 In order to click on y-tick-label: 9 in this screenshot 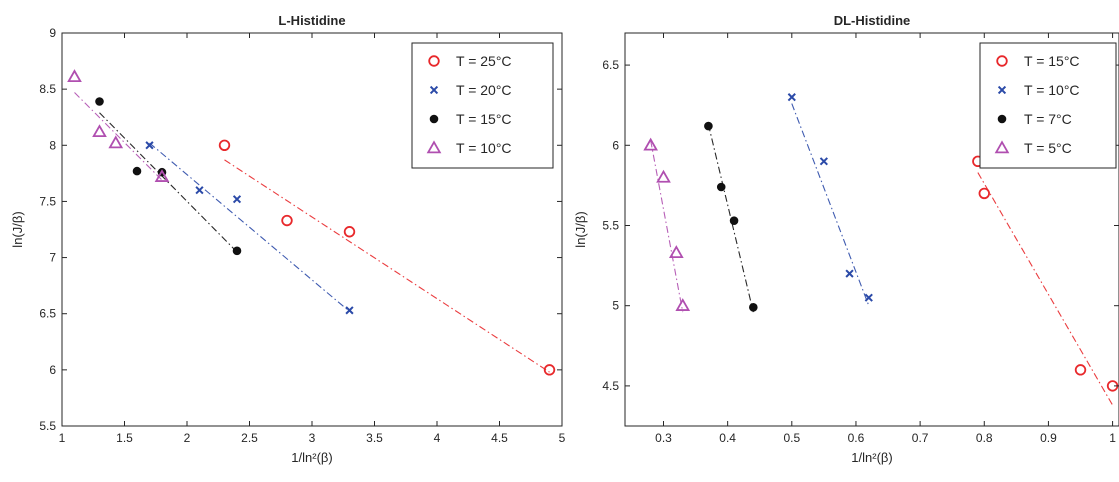, I will do `click(52, 33)`.